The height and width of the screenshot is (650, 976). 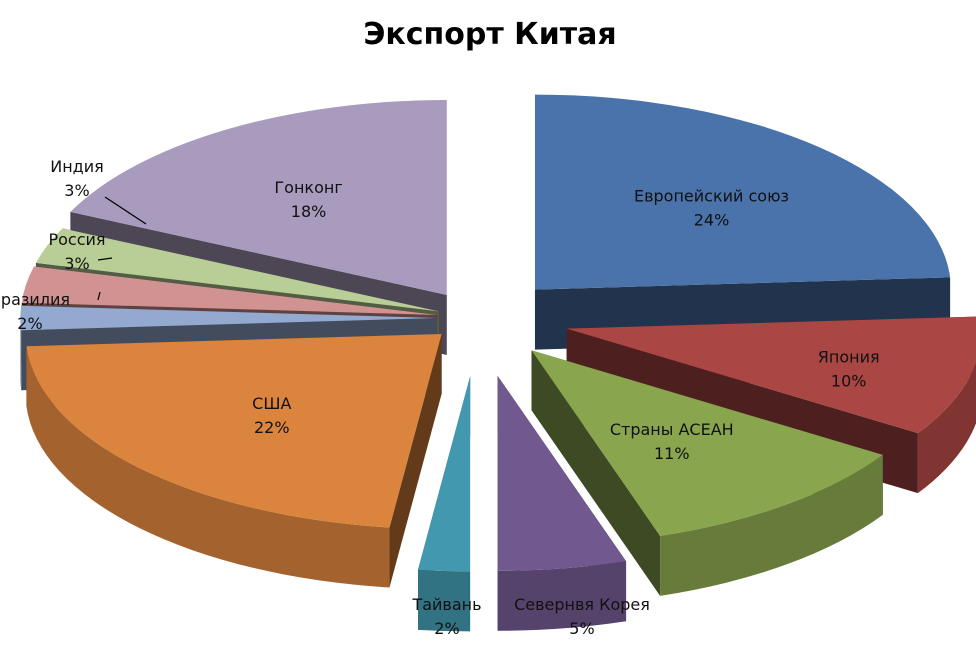 I want to click on slice-label: Гонконг, so click(x=308, y=187).